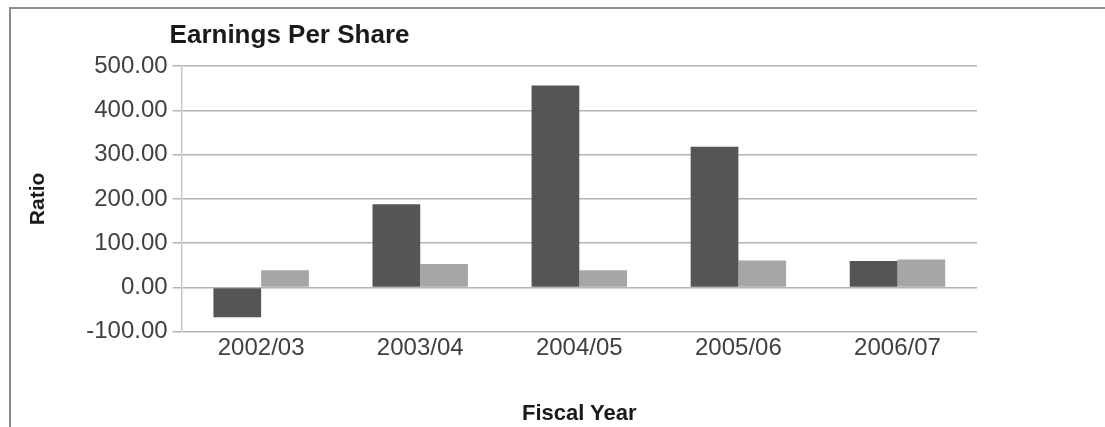 This screenshot has width=1105, height=427. Describe the element at coordinates (131, 241) in the screenshot. I see `y-tick-label: 100.00` at that location.